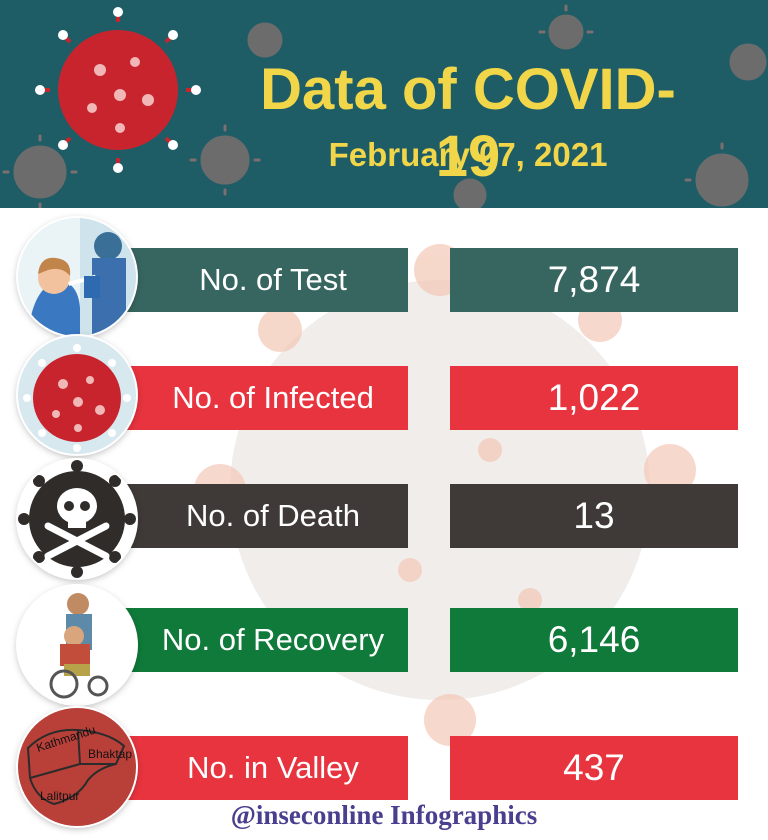 This screenshot has width=768, height=840. I want to click on wheelchair-patient-icon, so click(77, 645).